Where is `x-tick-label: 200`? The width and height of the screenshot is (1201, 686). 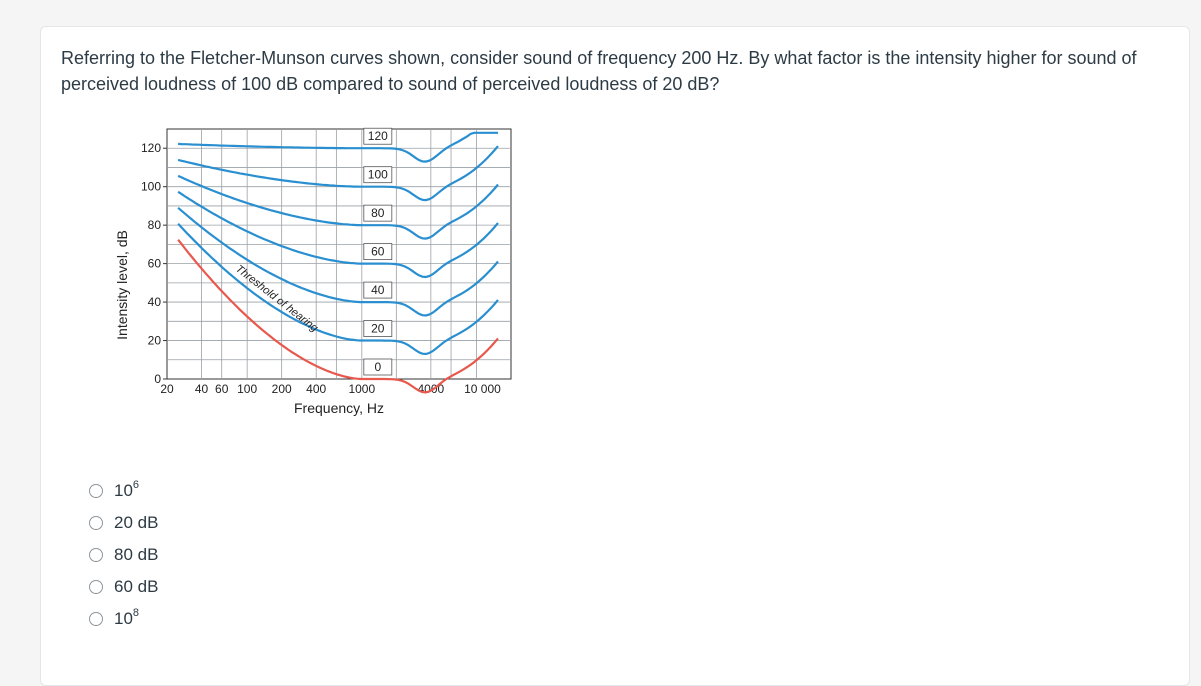 x-tick-label: 200 is located at coordinates (282, 389).